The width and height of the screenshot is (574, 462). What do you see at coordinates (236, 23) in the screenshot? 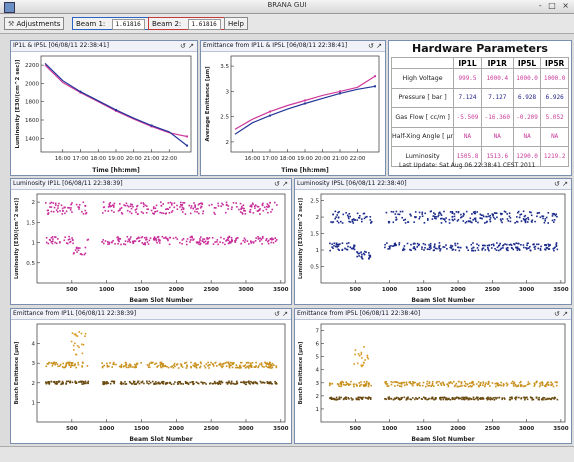
I see `help-button: Help` at bounding box center [236, 23].